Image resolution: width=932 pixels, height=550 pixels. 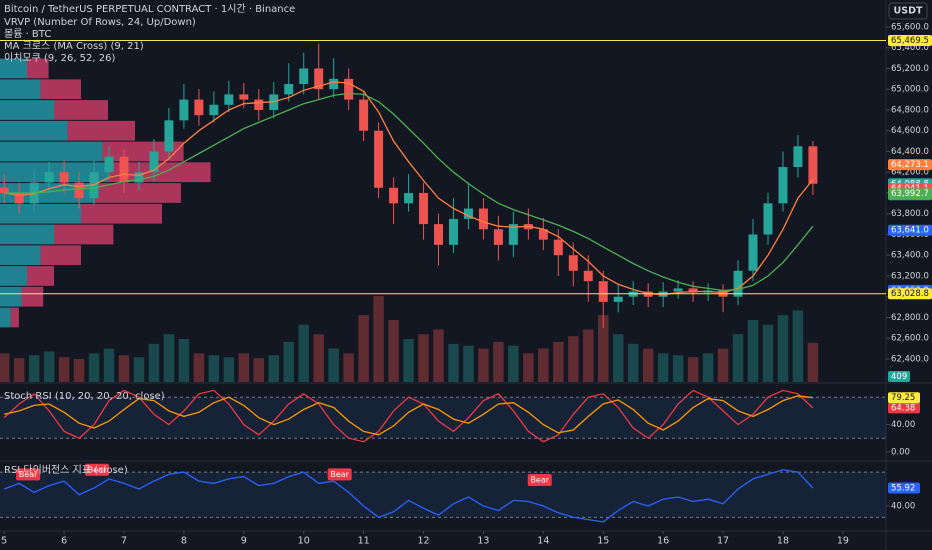 What do you see at coordinates (910, 339) in the screenshot?
I see `y-tick-label: 62,600.0` at bounding box center [910, 339].